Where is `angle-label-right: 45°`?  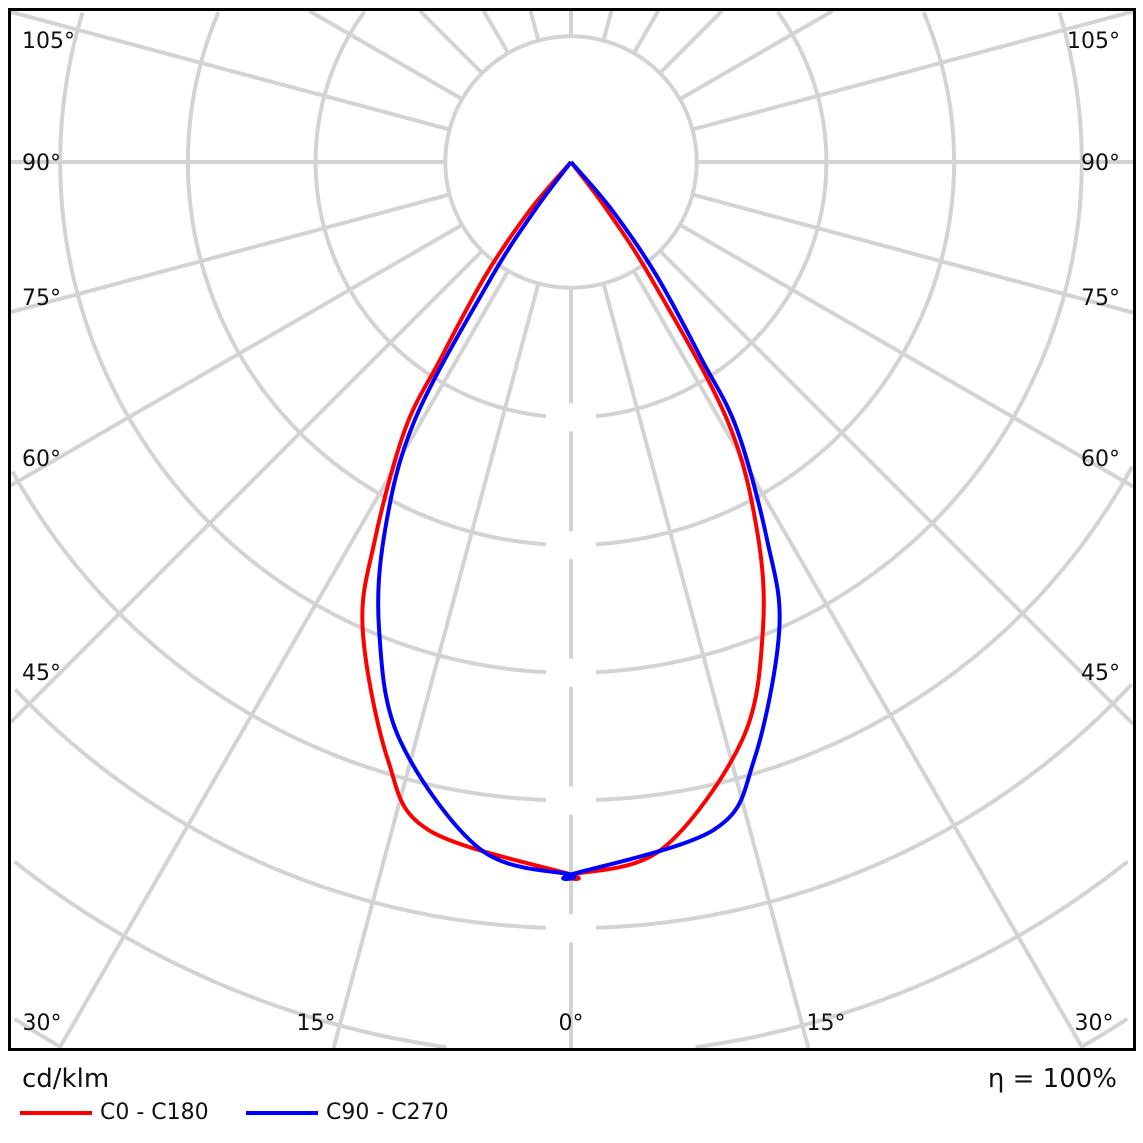
angle-label-right: 45° is located at coordinates (1100, 673).